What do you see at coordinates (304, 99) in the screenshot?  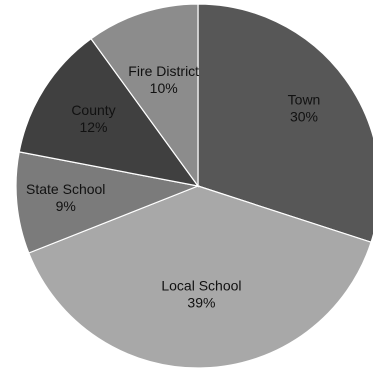 I see `slice-label-town: Town` at bounding box center [304, 99].